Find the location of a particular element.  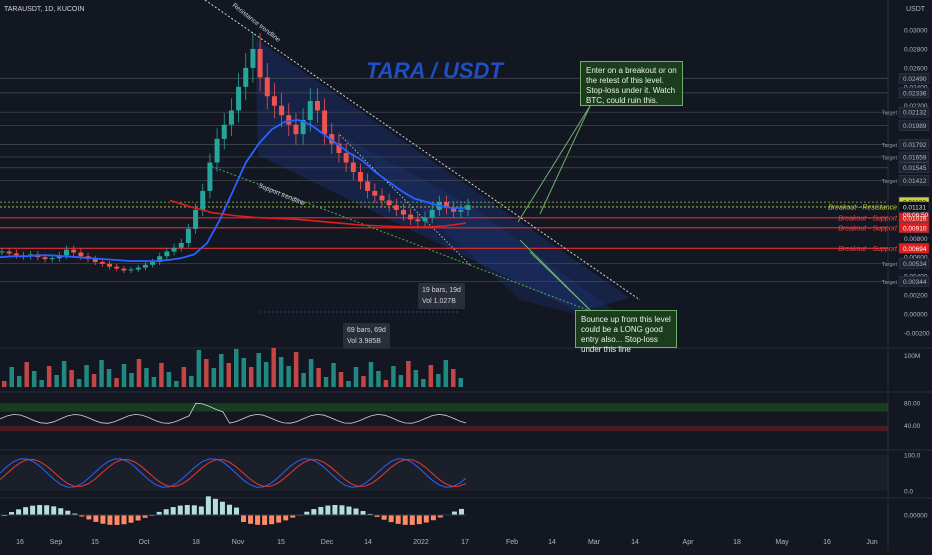

x-tick-label: Dec is located at coordinates (327, 542).